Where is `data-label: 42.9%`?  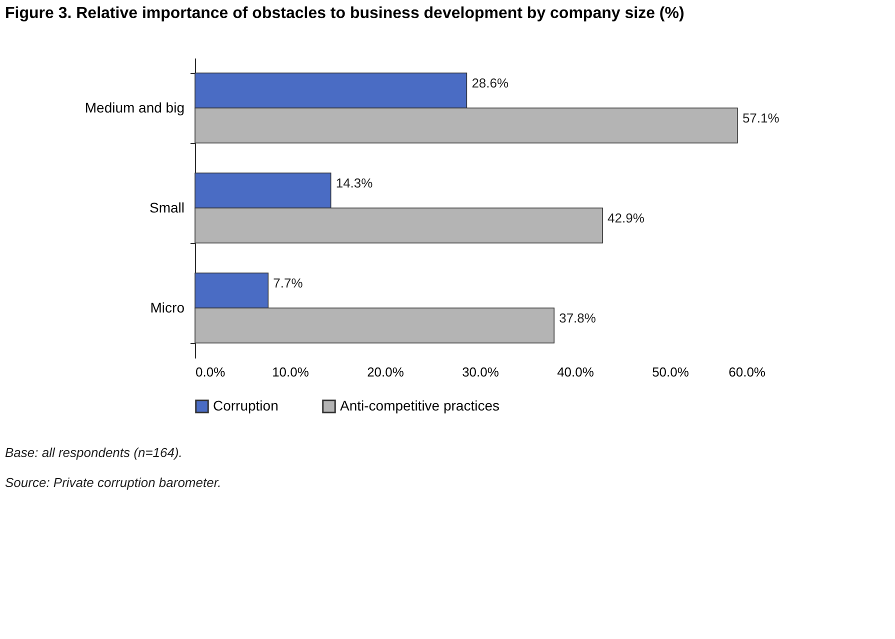 data-label: 42.9% is located at coordinates (626, 218).